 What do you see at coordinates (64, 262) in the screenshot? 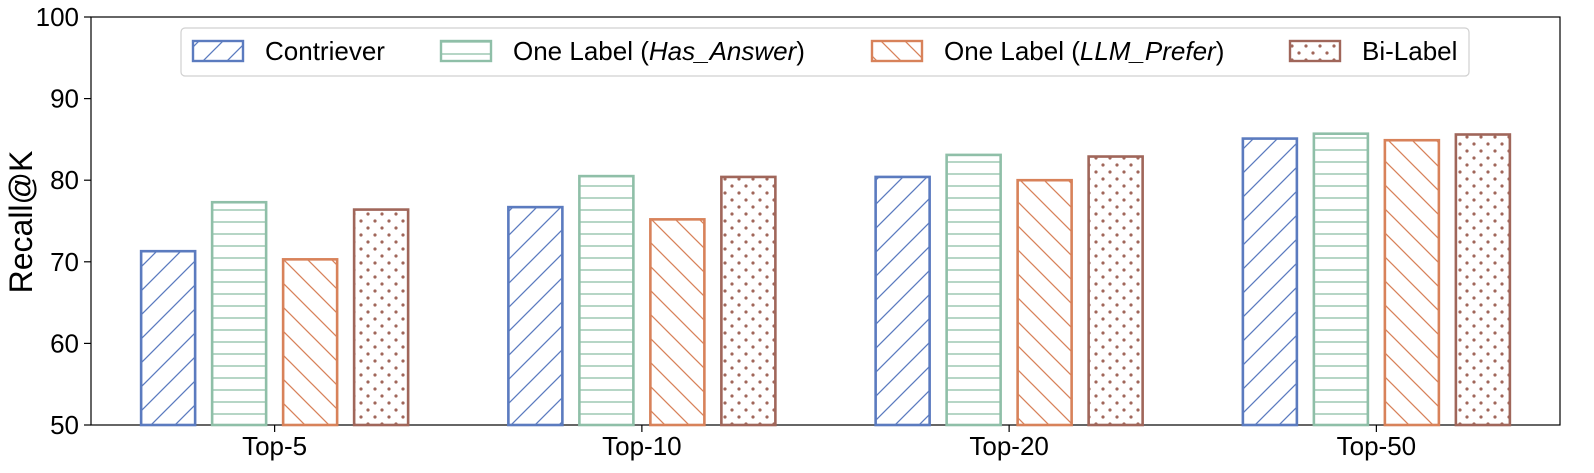
I see `y-tick-label: 70` at bounding box center [64, 262].